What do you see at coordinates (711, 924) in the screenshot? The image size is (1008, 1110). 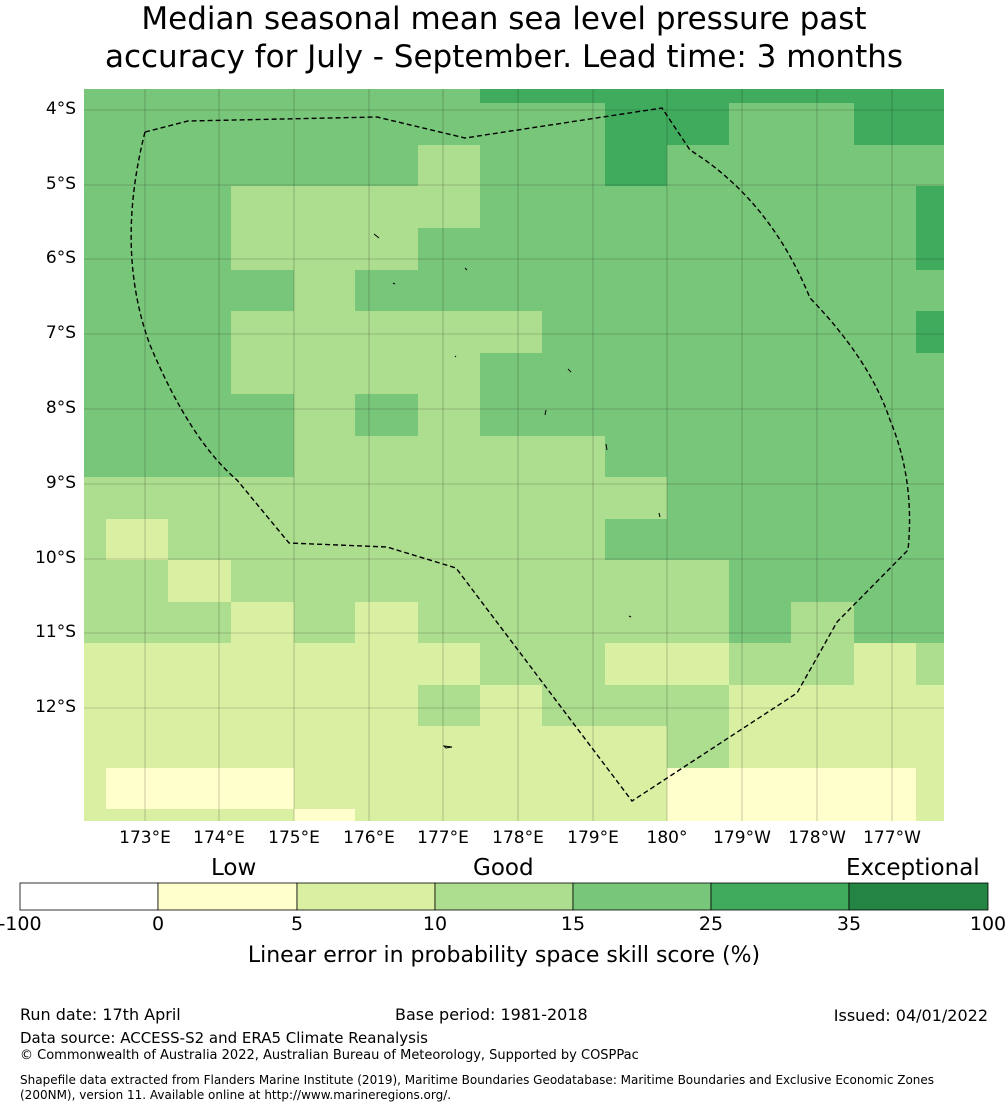 I see `colorbar-tick: 25` at bounding box center [711, 924].